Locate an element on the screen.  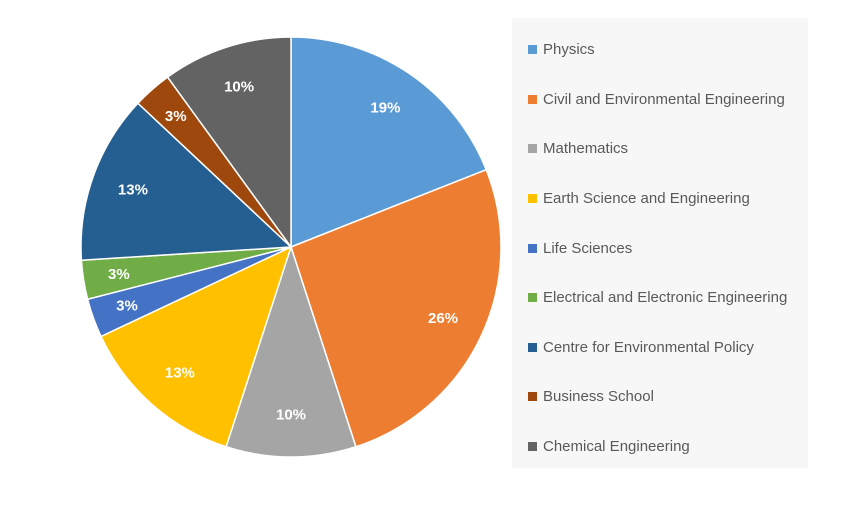
pie-slice-chemical-engineering is located at coordinates (229, 143).